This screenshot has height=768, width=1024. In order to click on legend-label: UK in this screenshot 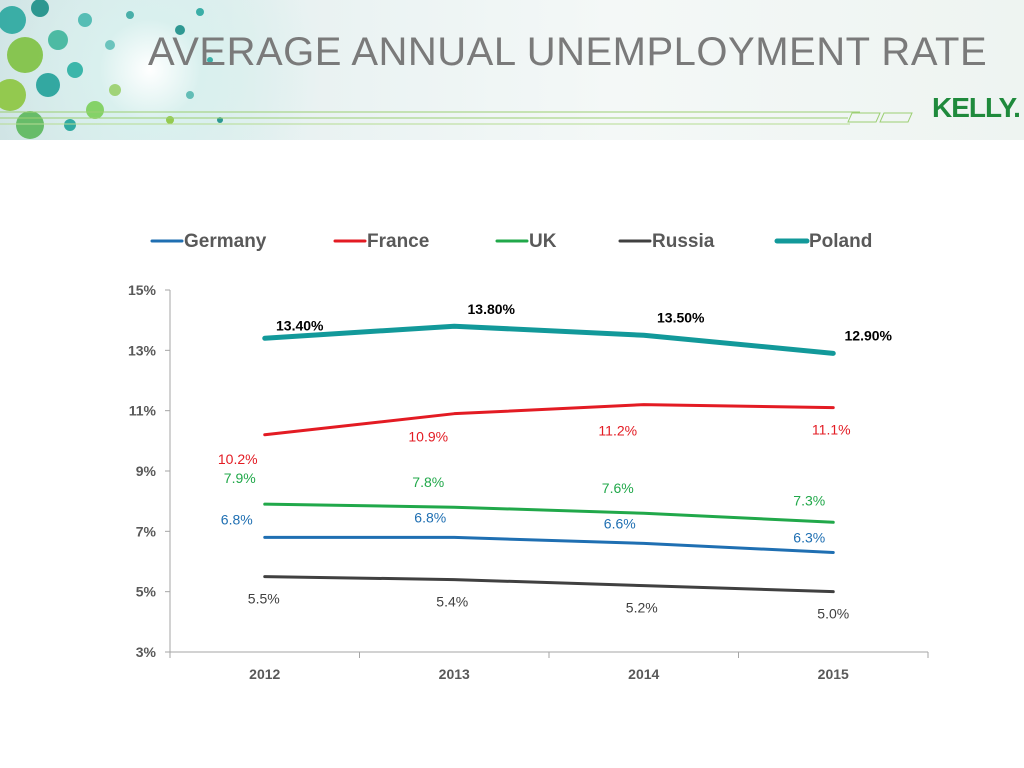, I will do `click(543, 241)`.